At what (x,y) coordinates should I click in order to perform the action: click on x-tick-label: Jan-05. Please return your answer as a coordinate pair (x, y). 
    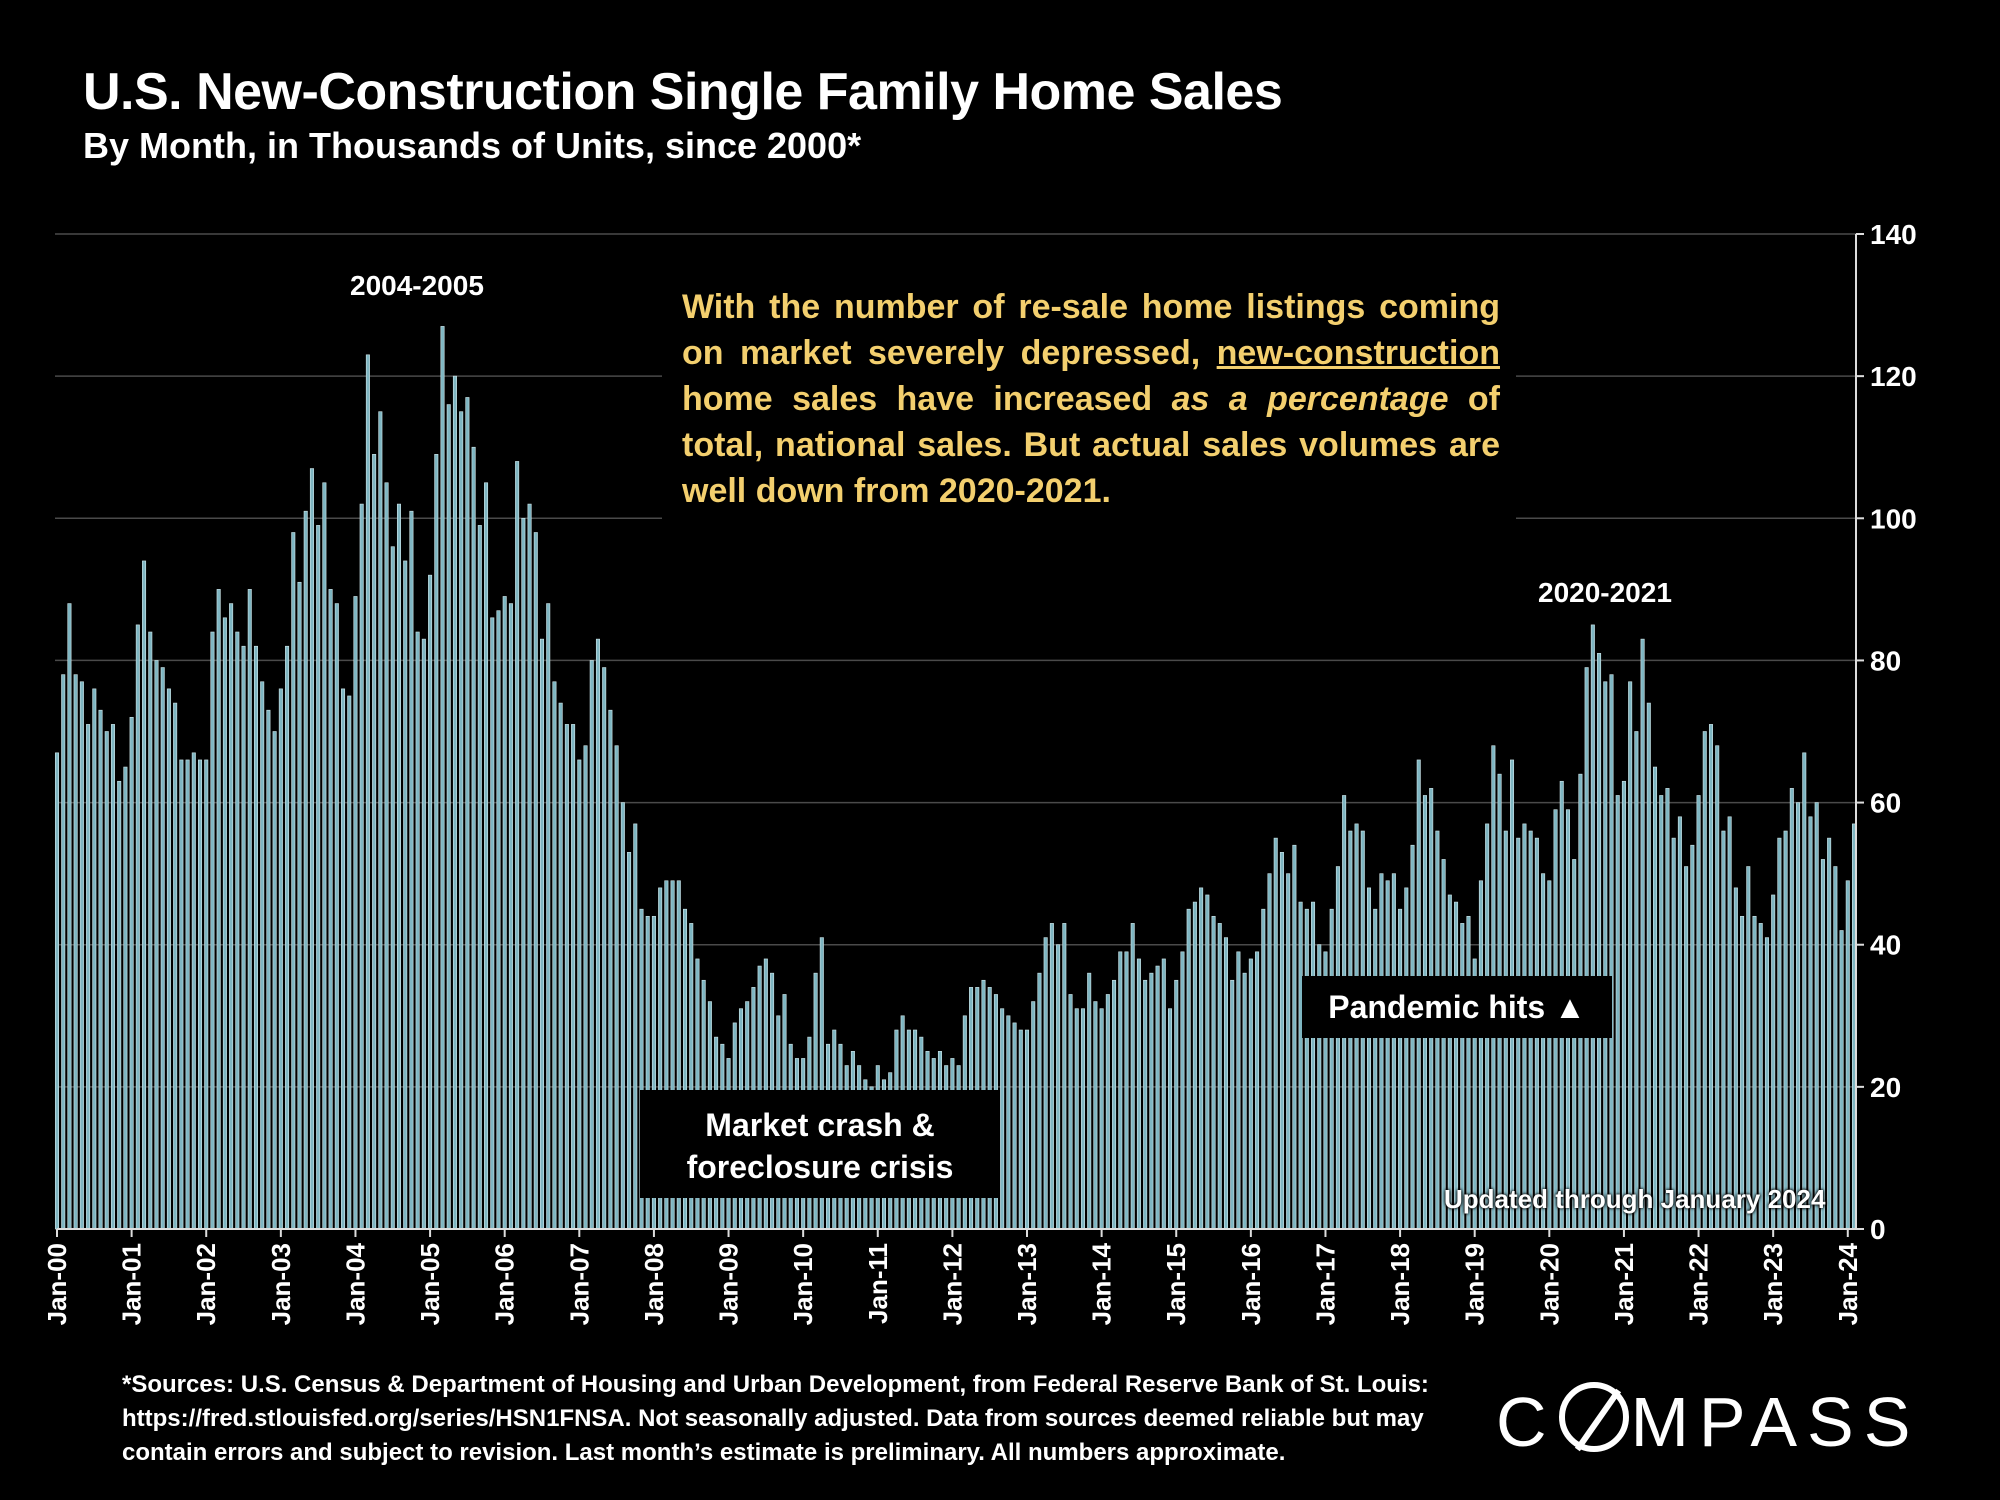
    Looking at the image, I should click on (430, 1284).